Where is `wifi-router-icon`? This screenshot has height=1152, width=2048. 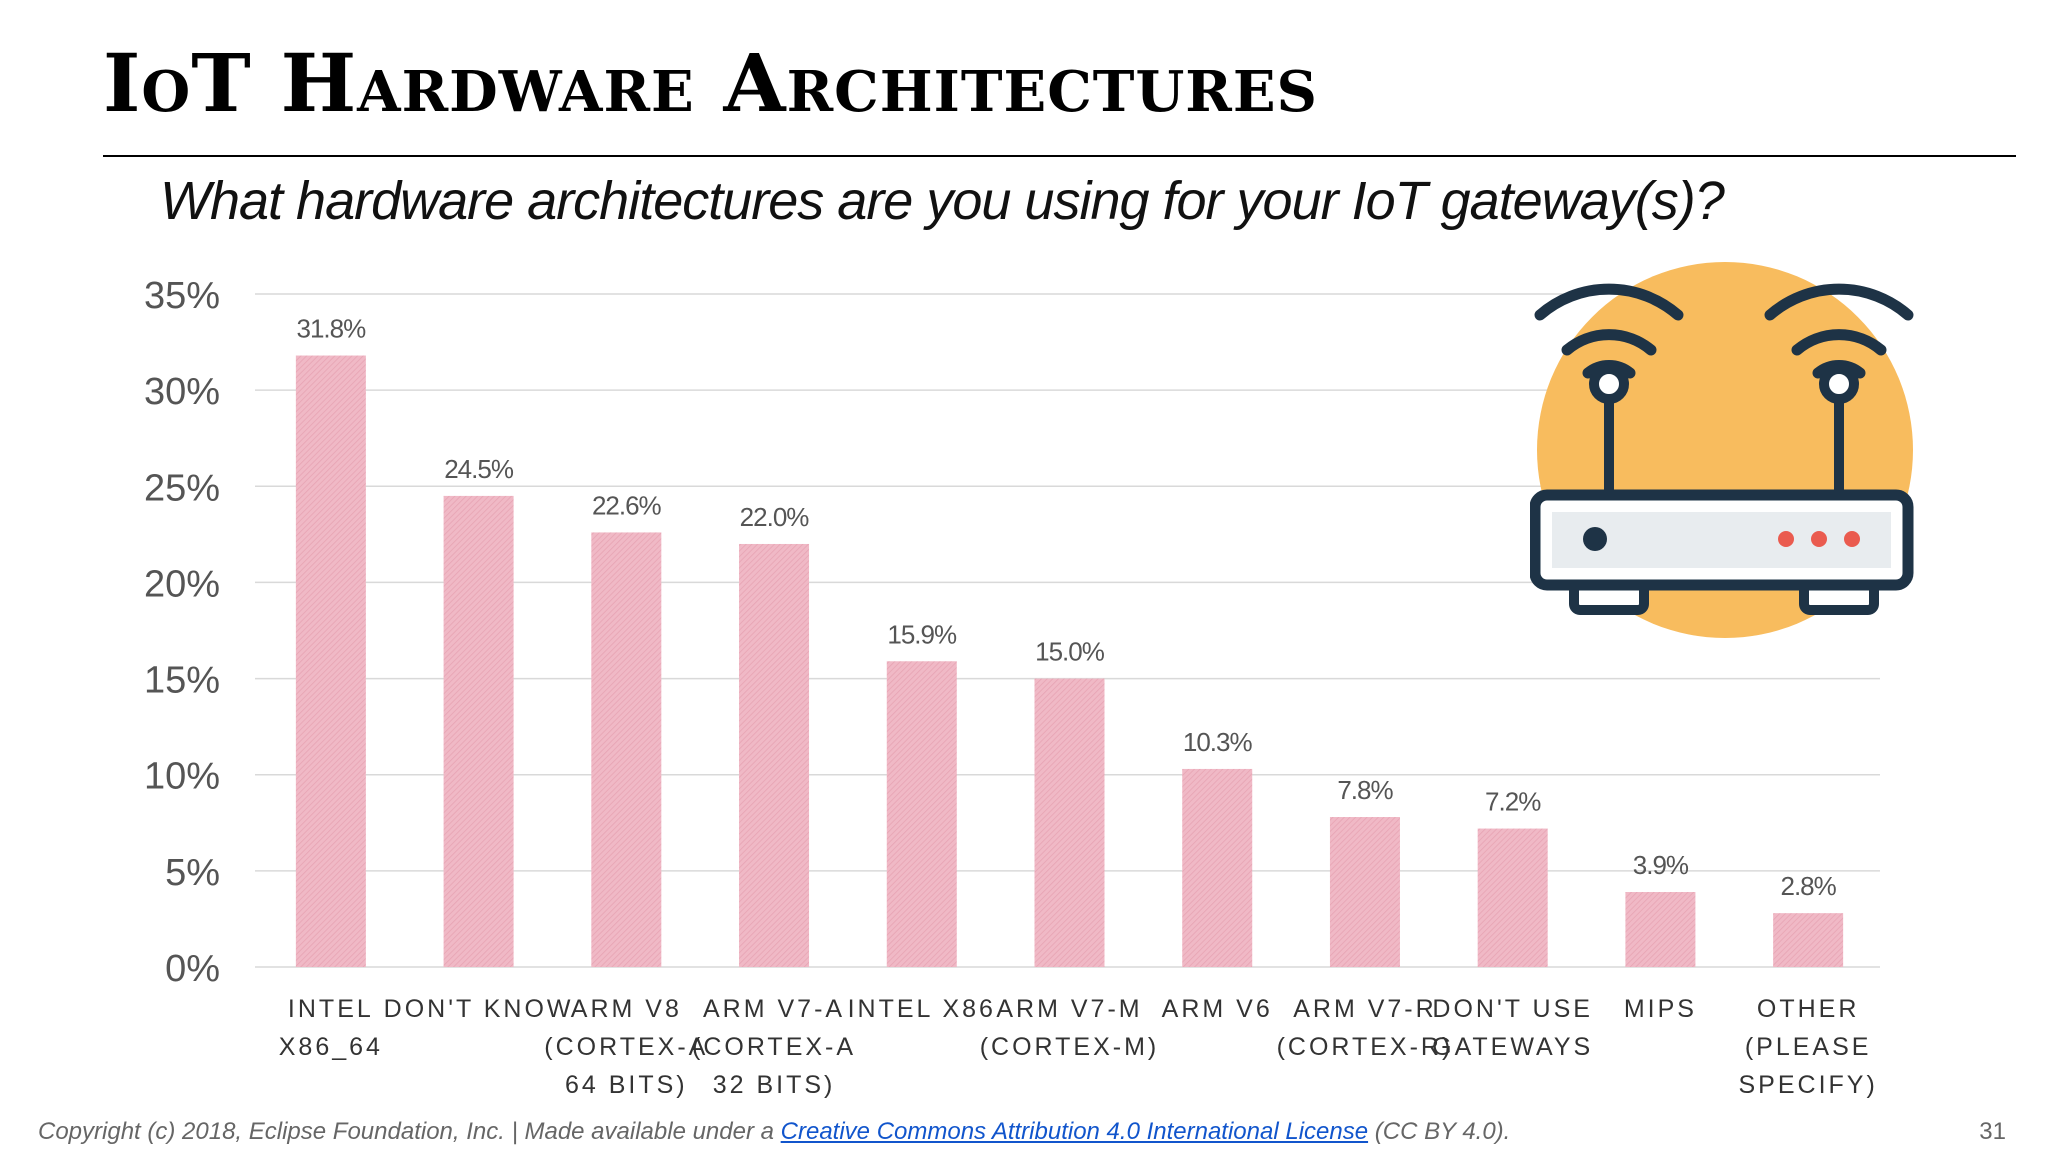 wifi-router-icon is located at coordinates (1722, 450).